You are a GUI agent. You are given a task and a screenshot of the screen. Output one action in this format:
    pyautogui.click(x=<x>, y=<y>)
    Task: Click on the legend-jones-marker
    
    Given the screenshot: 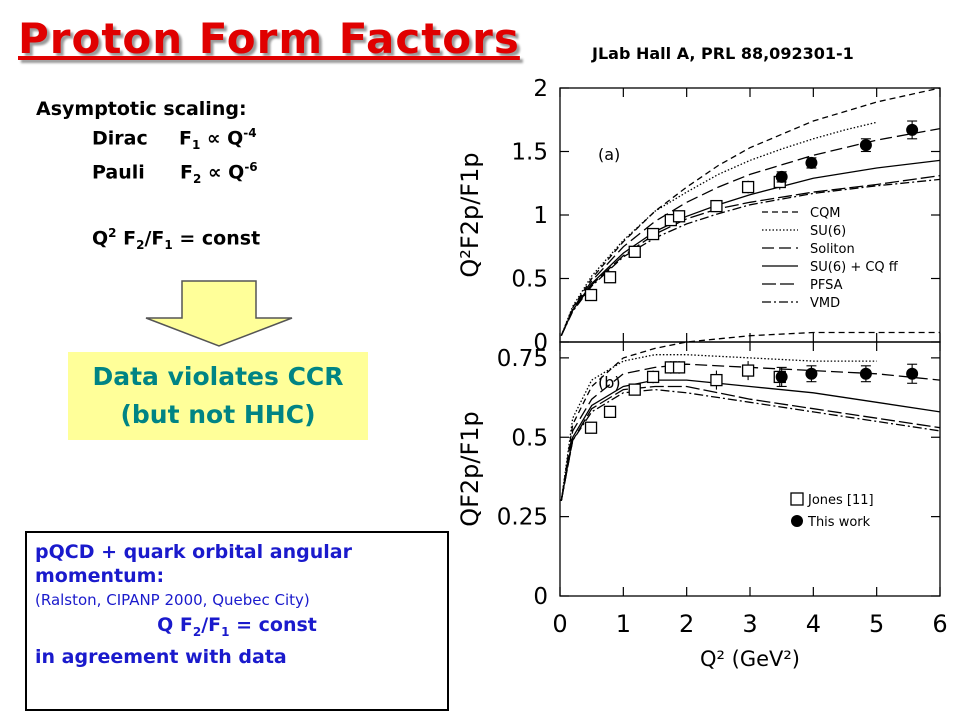 What is the action you would take?
    pyautogui.click(x=797, y=499)
    